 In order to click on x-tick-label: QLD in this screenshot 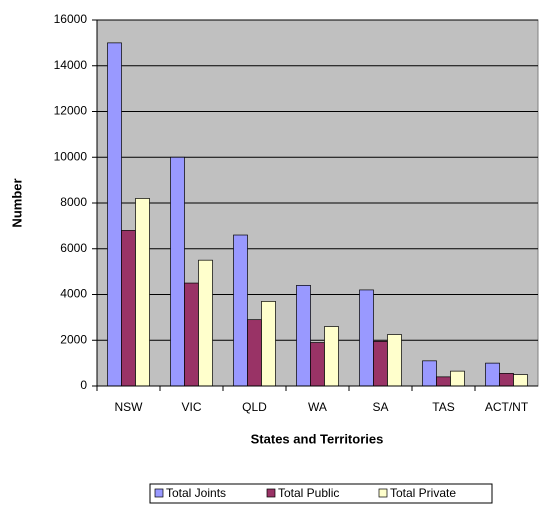, I will do `click(254, 407)`.